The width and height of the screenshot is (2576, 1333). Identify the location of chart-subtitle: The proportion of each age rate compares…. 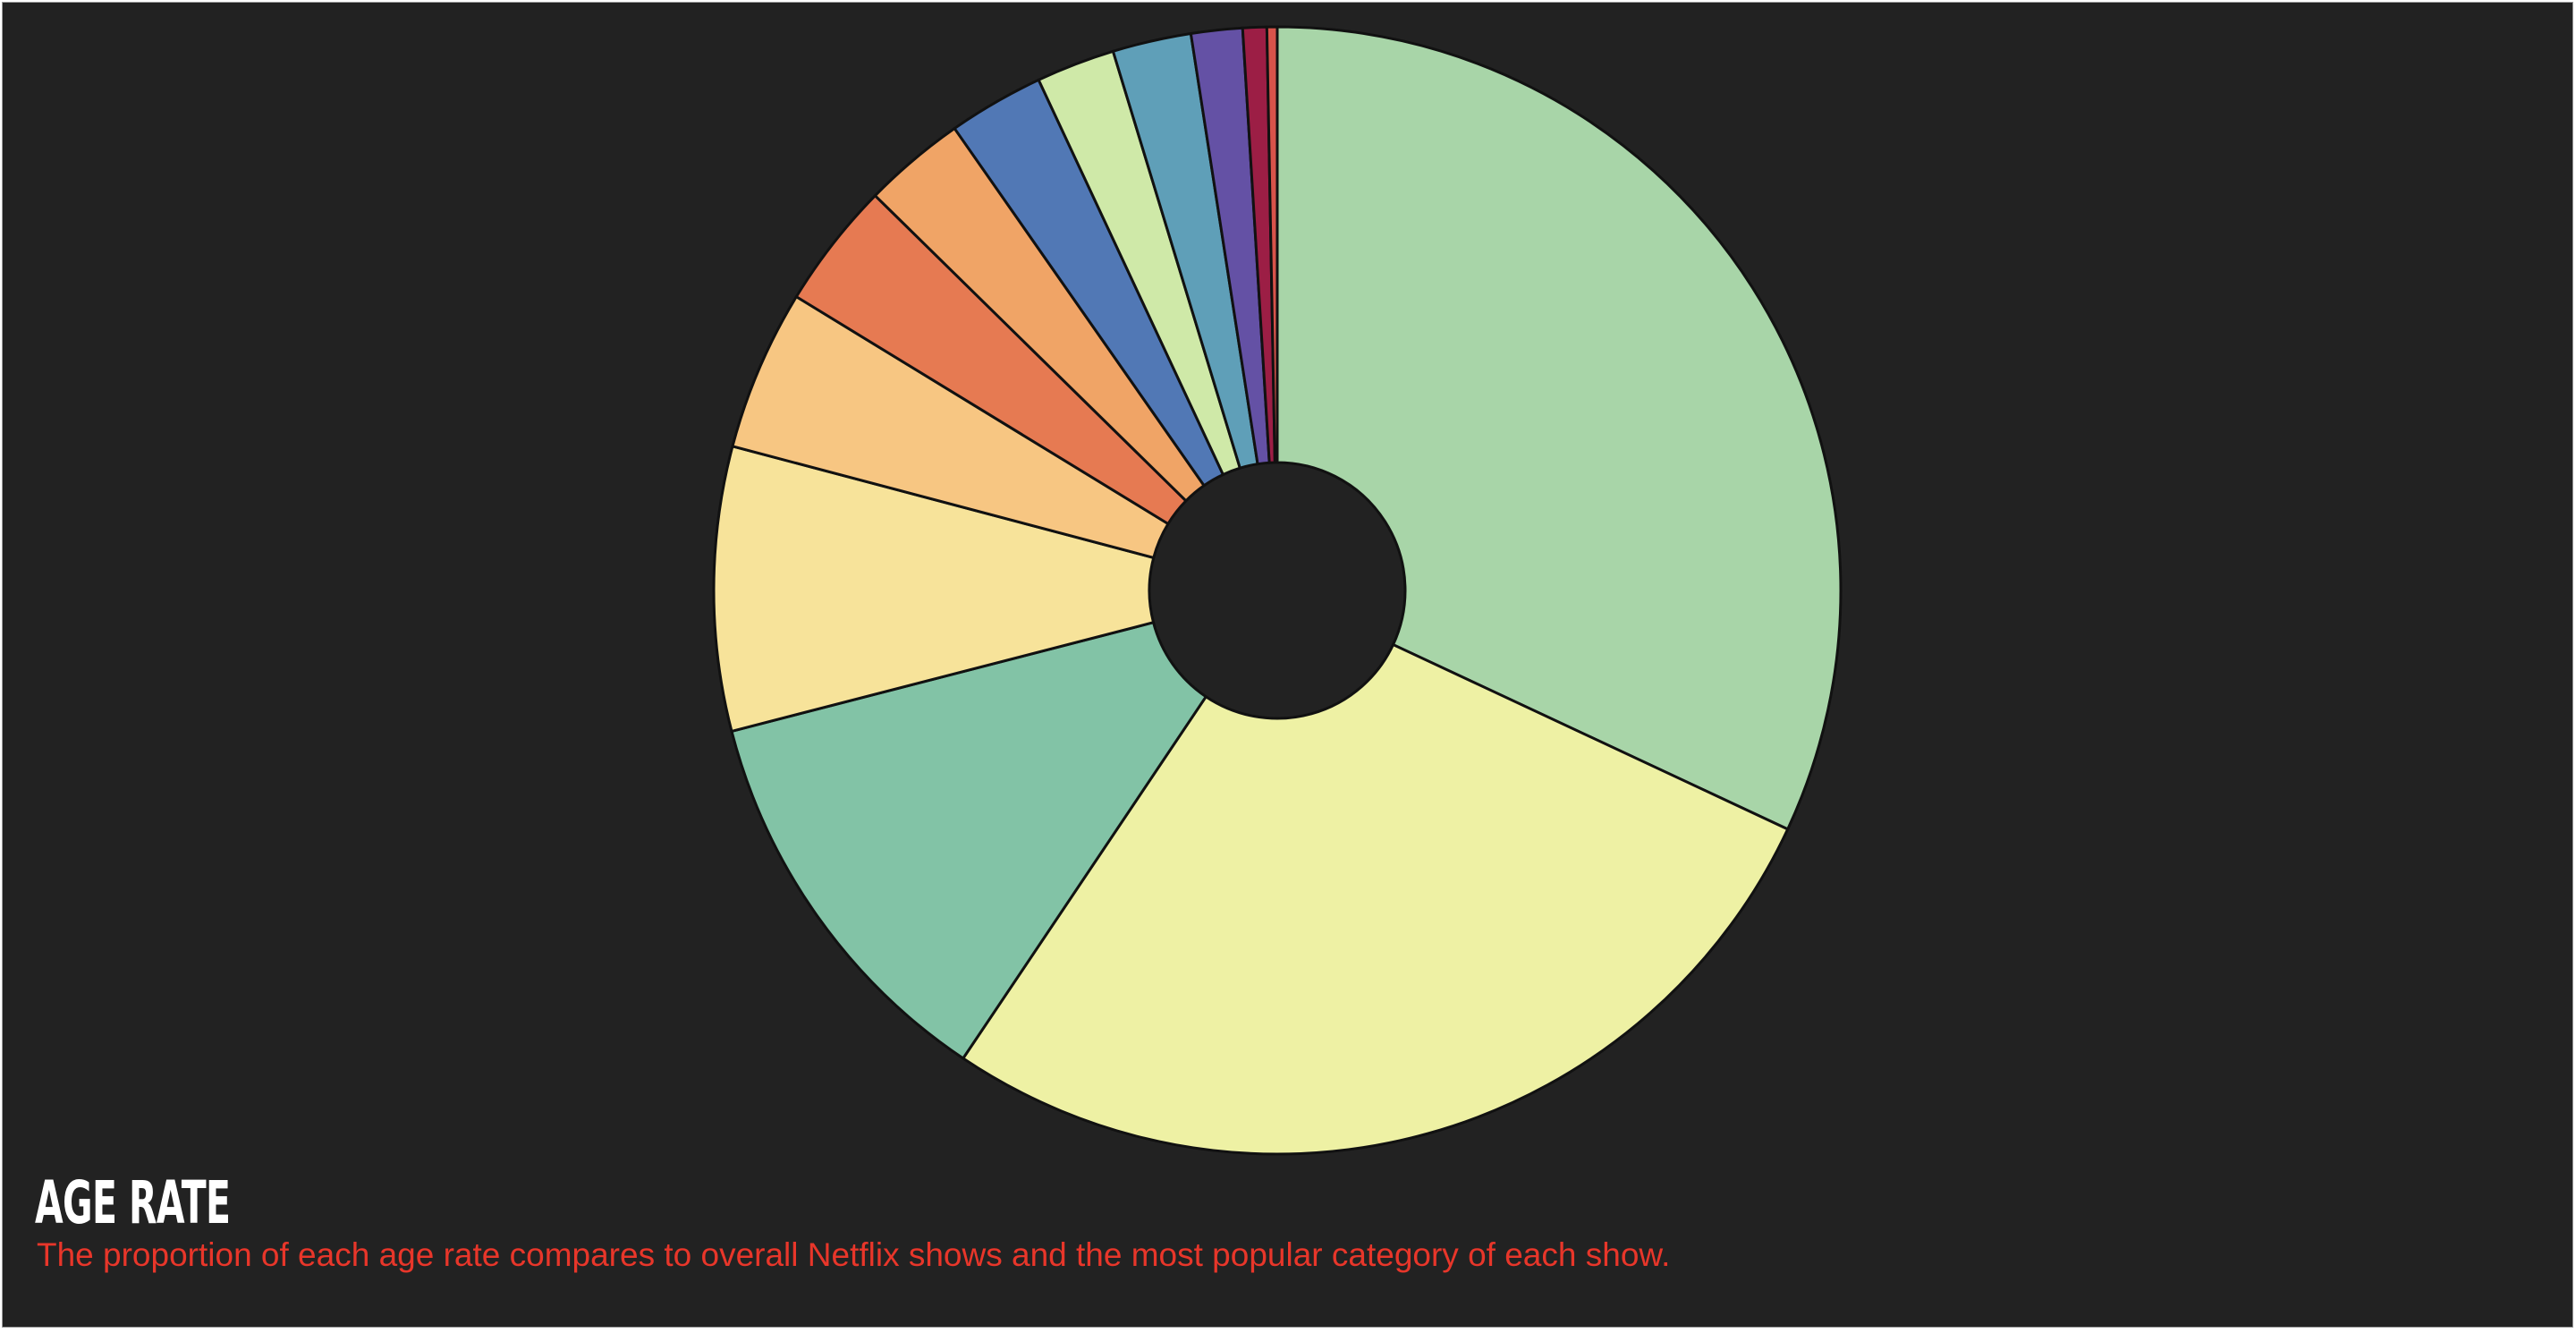
(854, 1254).